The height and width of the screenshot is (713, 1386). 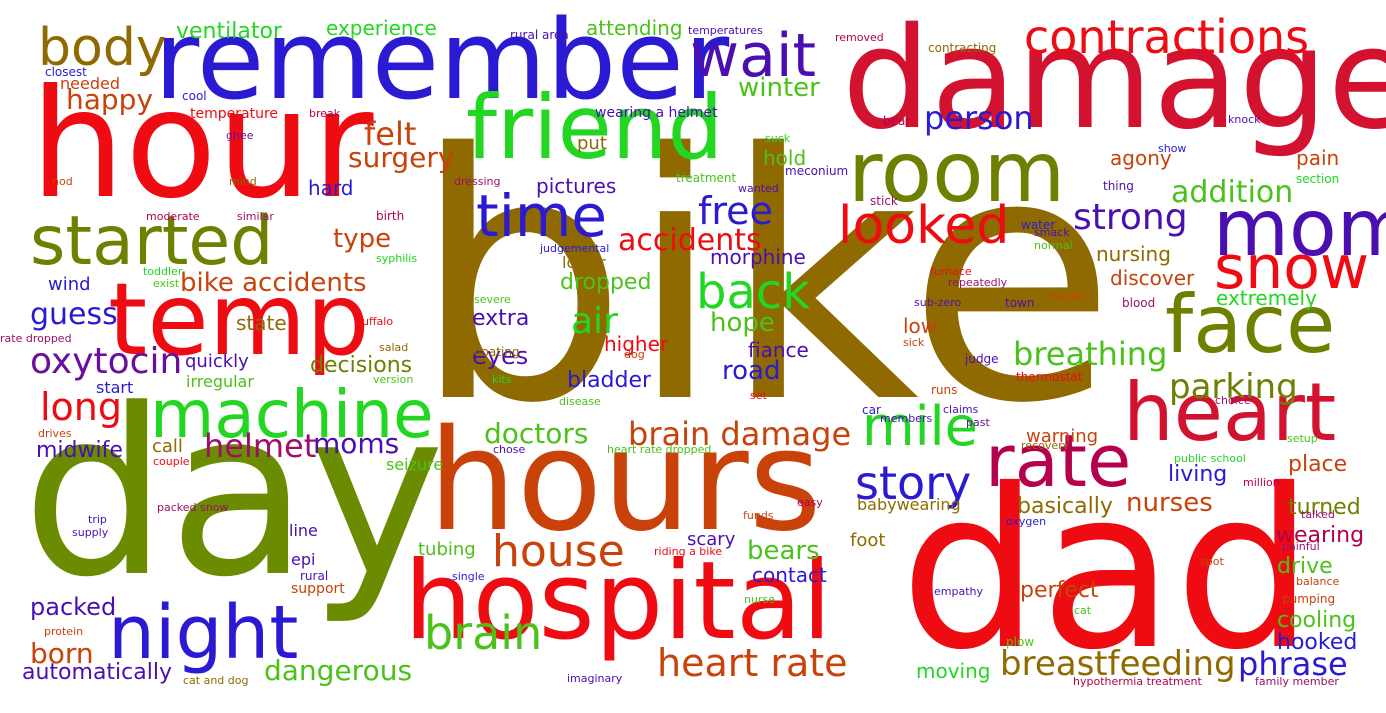 I want to click on word: higher, so click(x=636, y=344).